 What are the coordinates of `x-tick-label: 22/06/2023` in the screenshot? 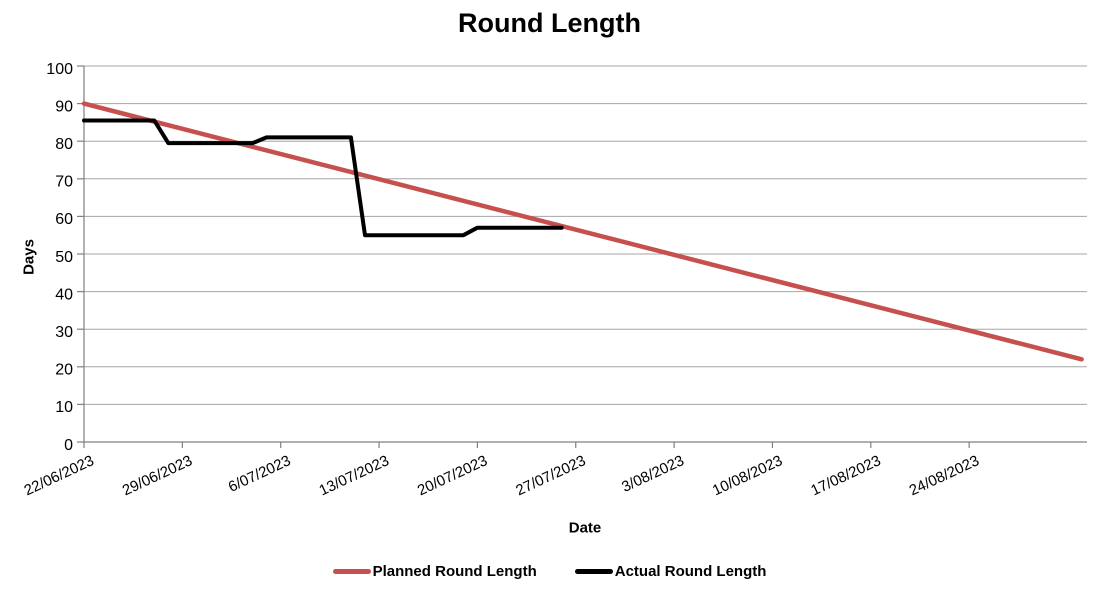 It's located at (58, 475).